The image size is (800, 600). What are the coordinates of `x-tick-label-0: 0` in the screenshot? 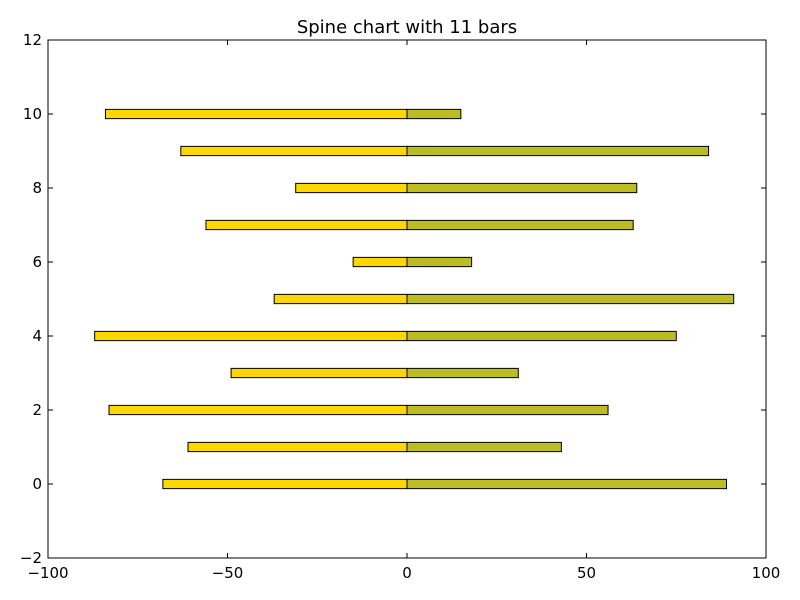 It's located at (407, 573).